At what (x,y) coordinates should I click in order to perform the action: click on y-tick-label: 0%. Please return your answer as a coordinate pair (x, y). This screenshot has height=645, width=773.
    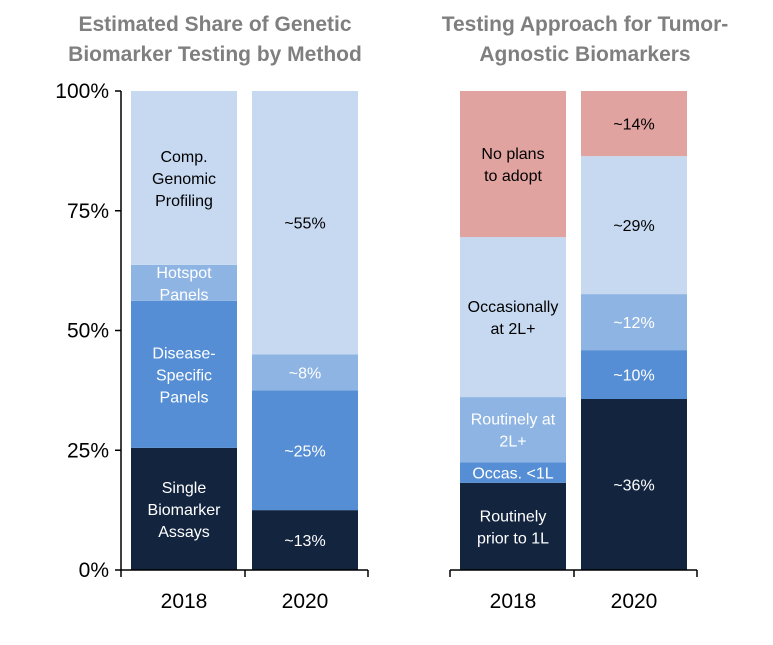
    Looking at the image, I should click on (94, 570).